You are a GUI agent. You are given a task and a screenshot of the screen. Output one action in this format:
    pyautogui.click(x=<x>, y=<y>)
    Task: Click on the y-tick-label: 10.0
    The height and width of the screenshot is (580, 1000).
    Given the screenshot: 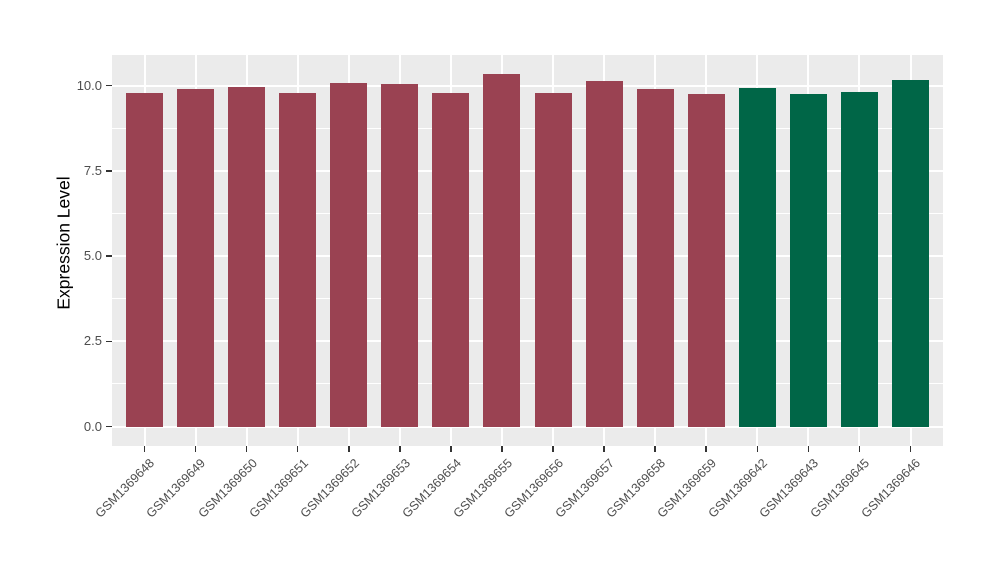 What is the action you would take?
    pyautogui.click(x=89, y=85)
    